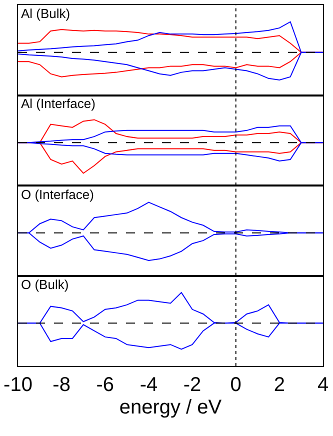 This screenshot has width=333, height=436. What do you see at coordinates (58, 103) in the screenshot?
I see `chart-title: Al (Interface)` at bounding box center [58, 103].